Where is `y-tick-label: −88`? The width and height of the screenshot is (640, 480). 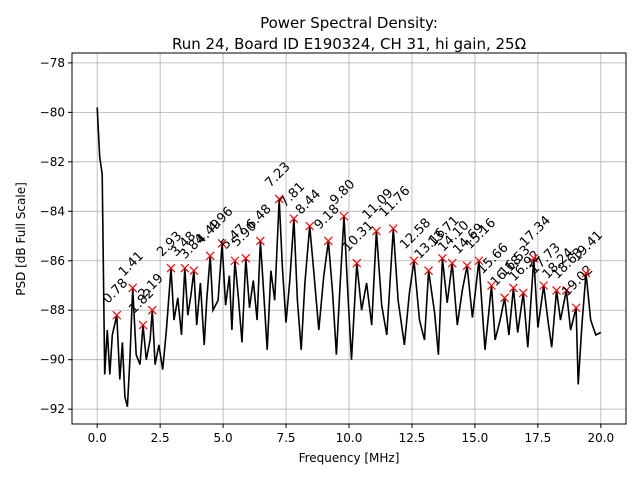
y-tick-label: −88 is located at coordinates (52, 310).